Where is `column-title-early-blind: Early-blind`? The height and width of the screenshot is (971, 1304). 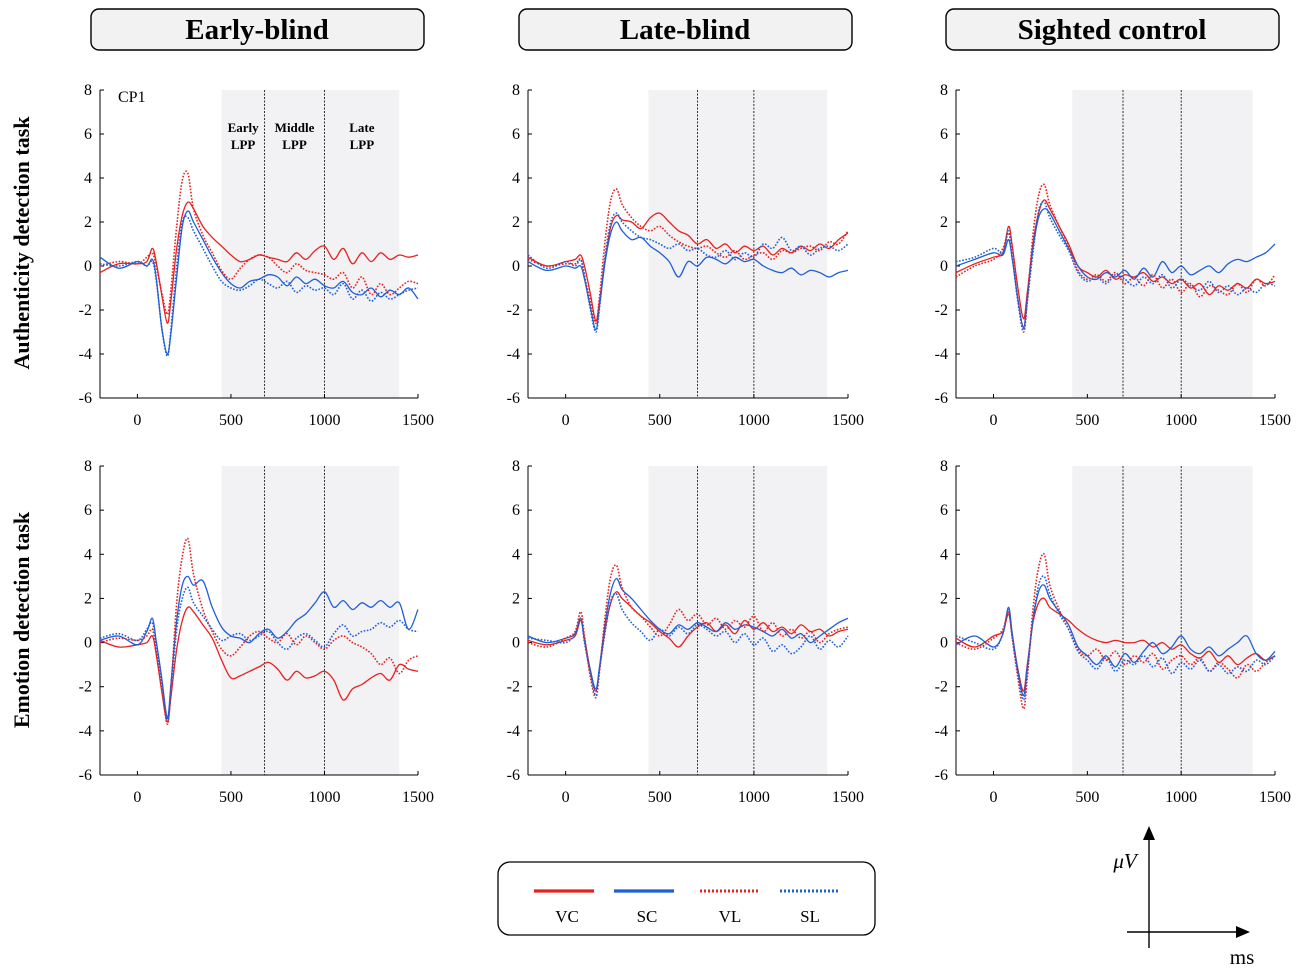
column-title-early-blind: Early-blind is located at coordinates (256, 30).